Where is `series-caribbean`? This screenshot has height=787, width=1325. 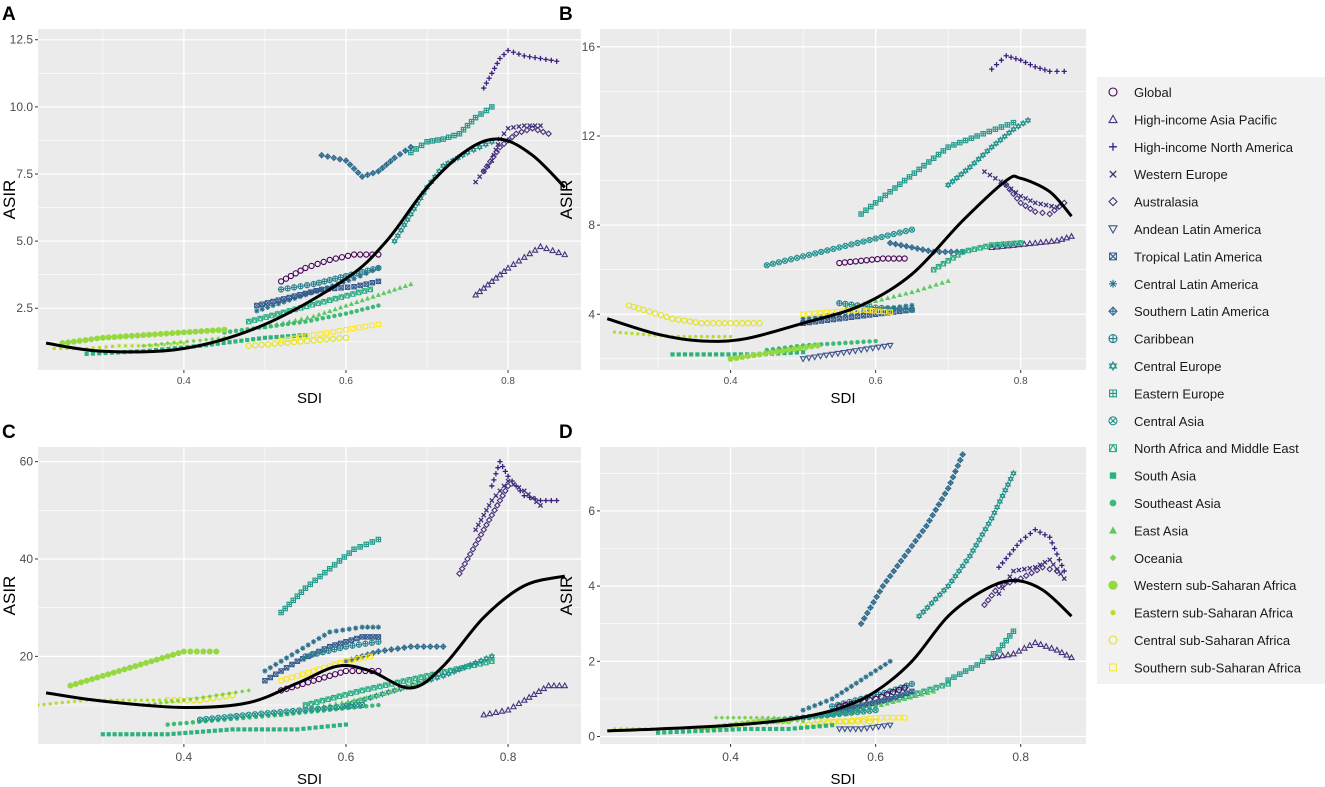
series-caribbean is located at coordinates (342, 649).